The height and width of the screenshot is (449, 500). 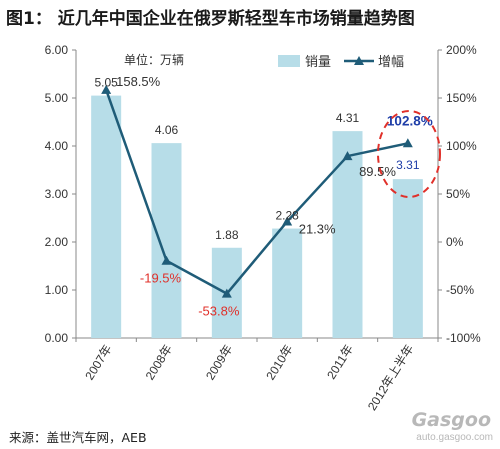 I want to click on bar-value-label: 1.88, so click(x=227, y=235).